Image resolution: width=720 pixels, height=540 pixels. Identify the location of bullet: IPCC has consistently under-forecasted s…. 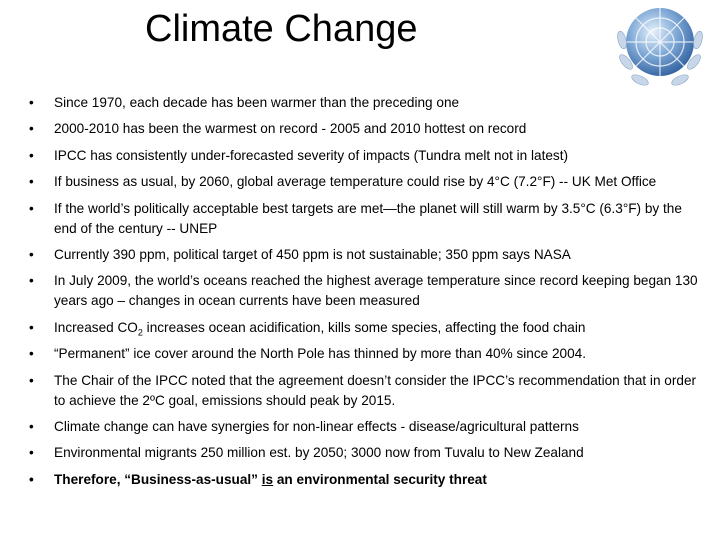
(366, 156).